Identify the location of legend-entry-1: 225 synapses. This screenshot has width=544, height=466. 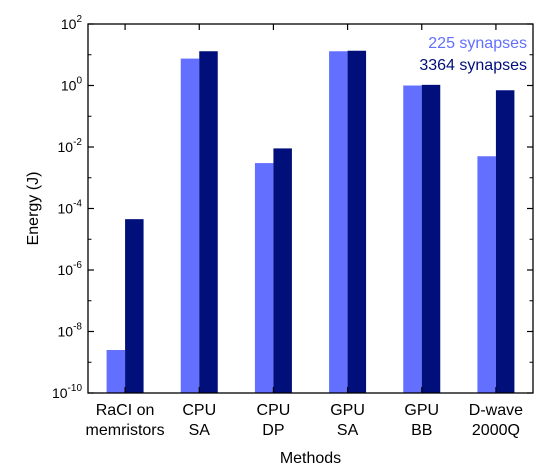
(477, 43).